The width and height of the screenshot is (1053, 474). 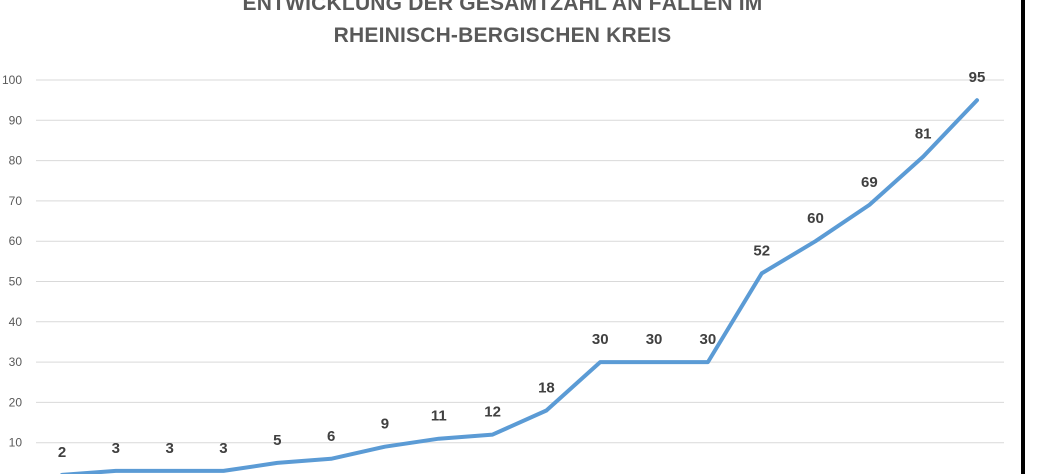 I want to click on data-label-5: 6, so click(x=331, y=436).